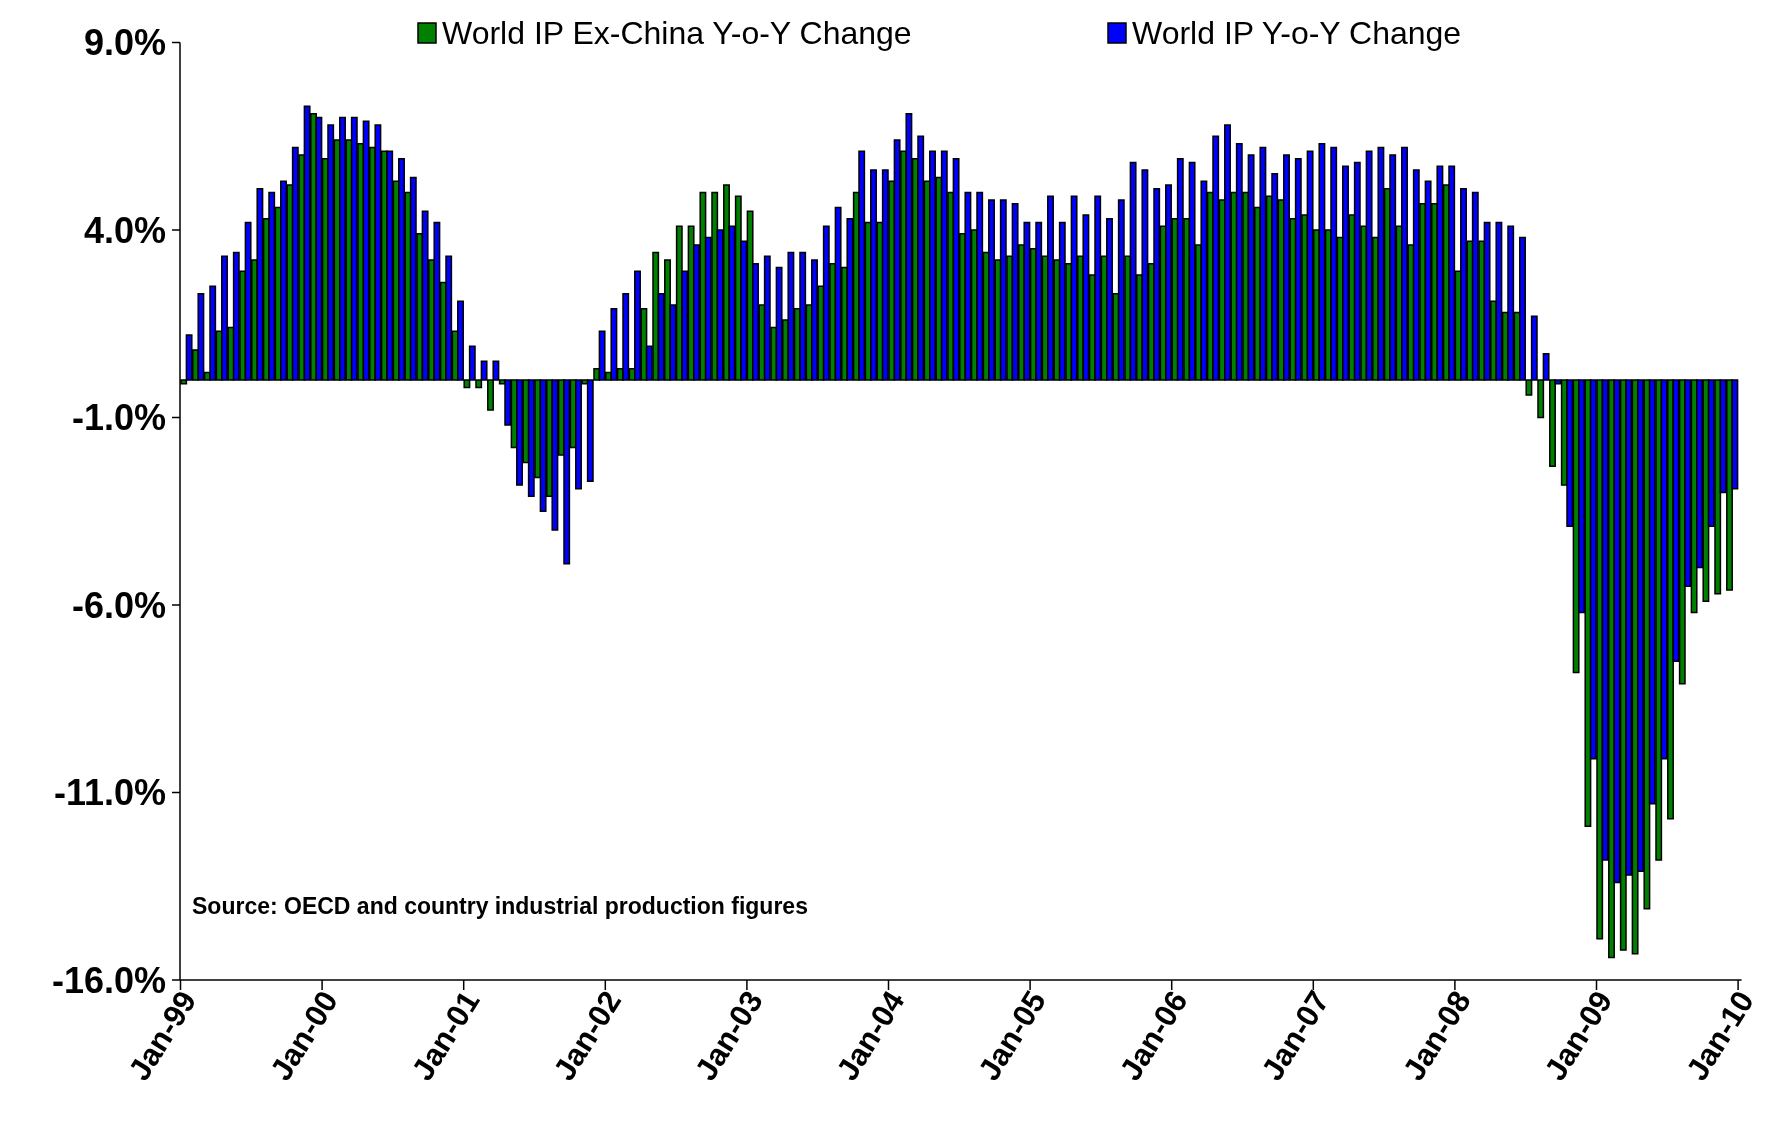 This screenshot has height=1127, width=1770. I want to click on y-tick-label: -11.0%, so click(109, 792).